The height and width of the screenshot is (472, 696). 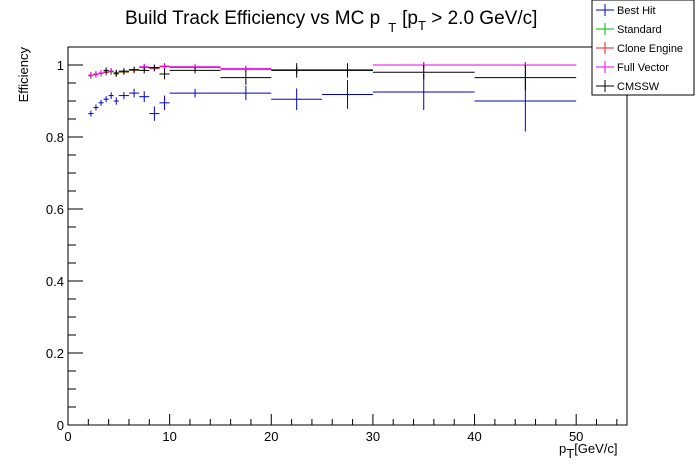 I want to click on y-tick-label: 0, so click(x=60, y=425).